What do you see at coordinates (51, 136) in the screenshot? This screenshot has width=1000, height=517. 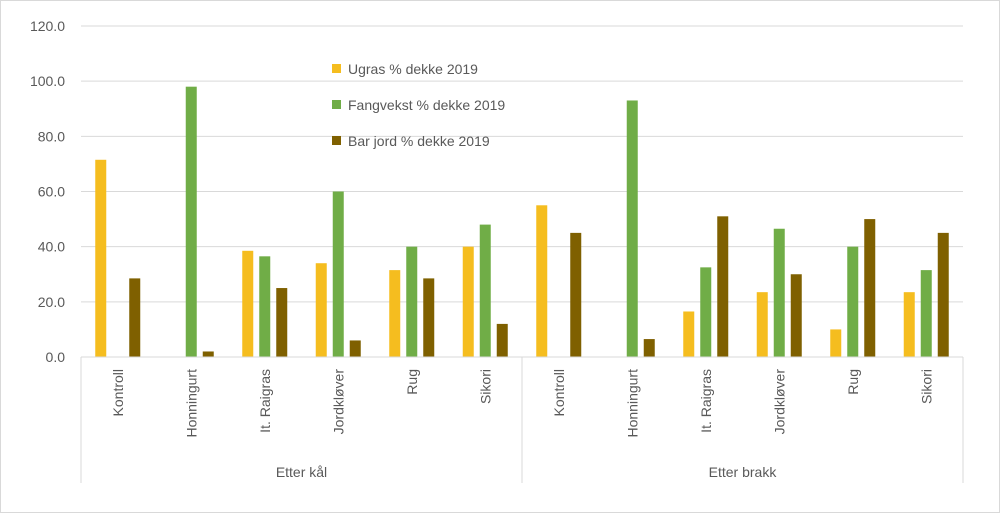 I see `y-tick-label: 80.0` at bounding box center [51, 136].